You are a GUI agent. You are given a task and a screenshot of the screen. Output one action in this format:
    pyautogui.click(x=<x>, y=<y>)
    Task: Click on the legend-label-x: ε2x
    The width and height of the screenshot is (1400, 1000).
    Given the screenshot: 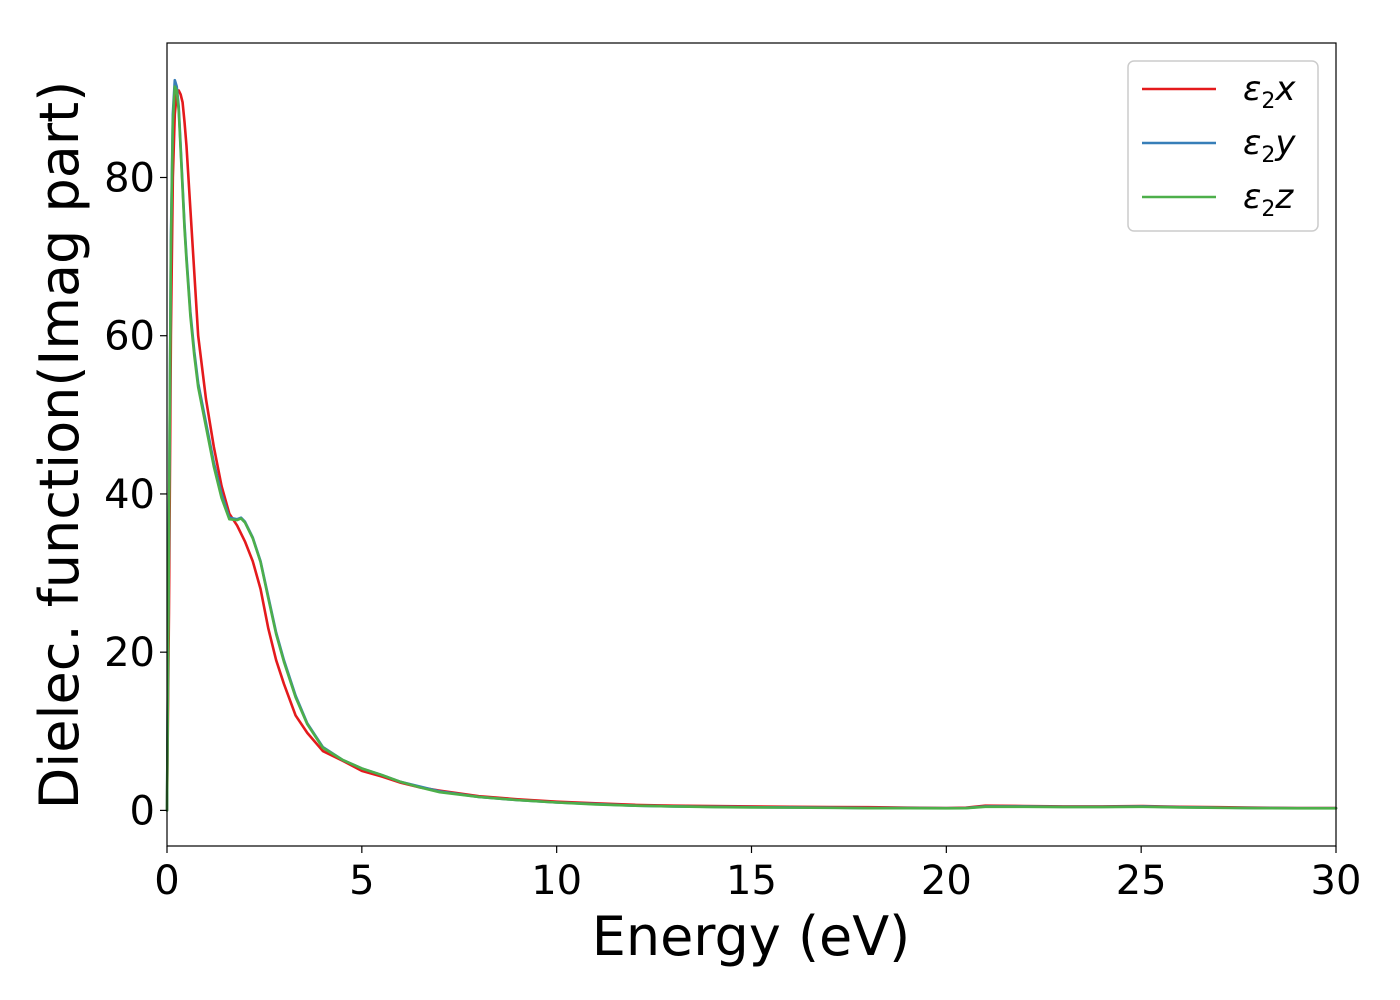 What is the action you would take?
    pyautogui.click(x=1269, y=91)
    